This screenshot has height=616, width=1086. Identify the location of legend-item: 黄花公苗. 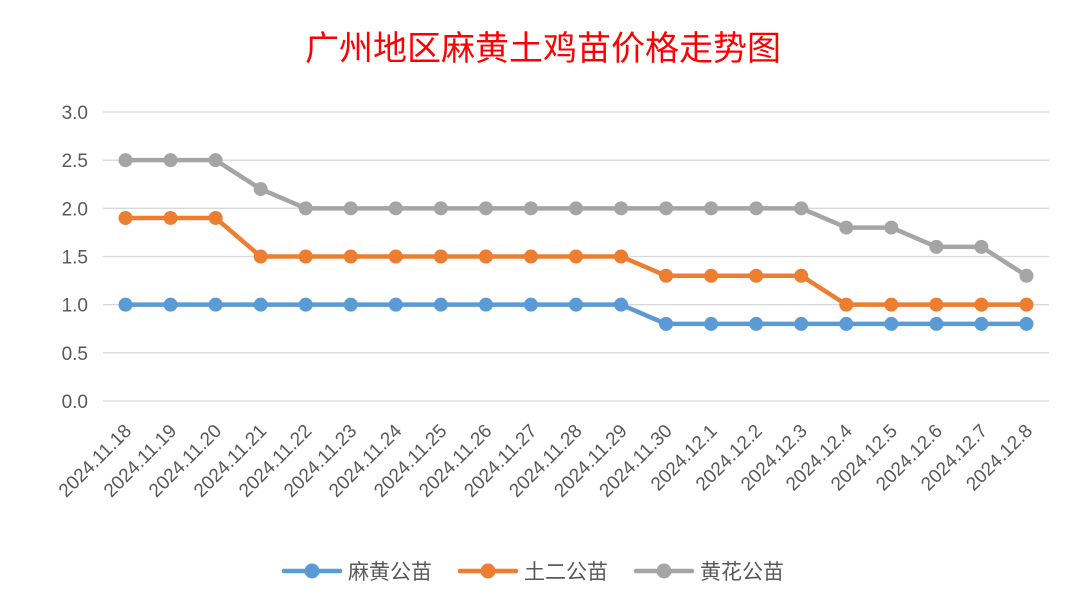
(708, 572).